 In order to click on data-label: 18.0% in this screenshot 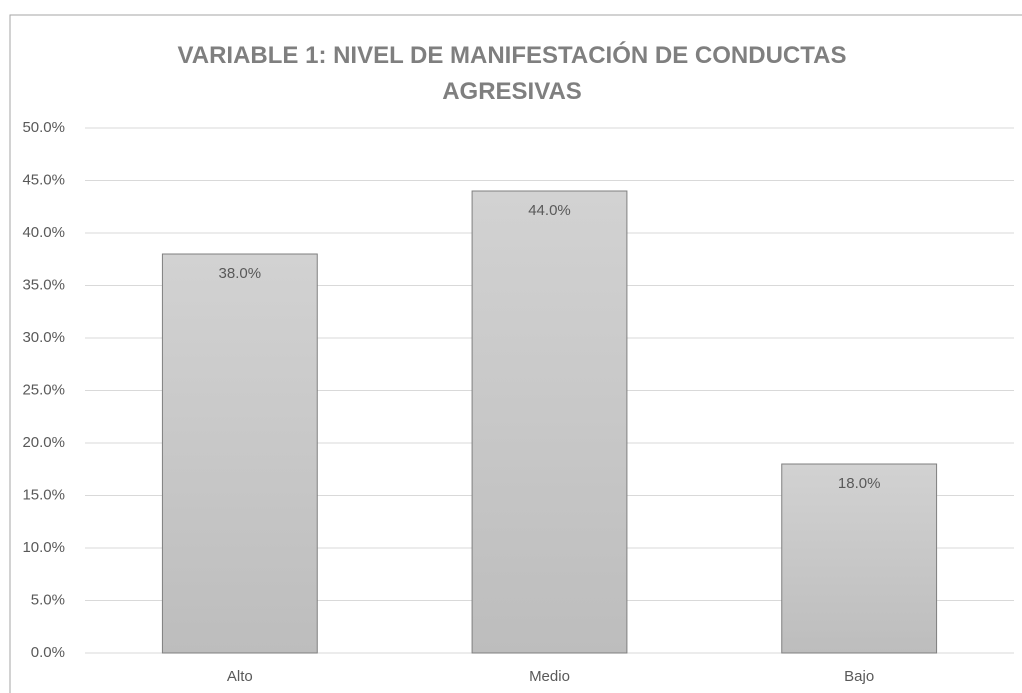, I will do `click(859, 483)`.